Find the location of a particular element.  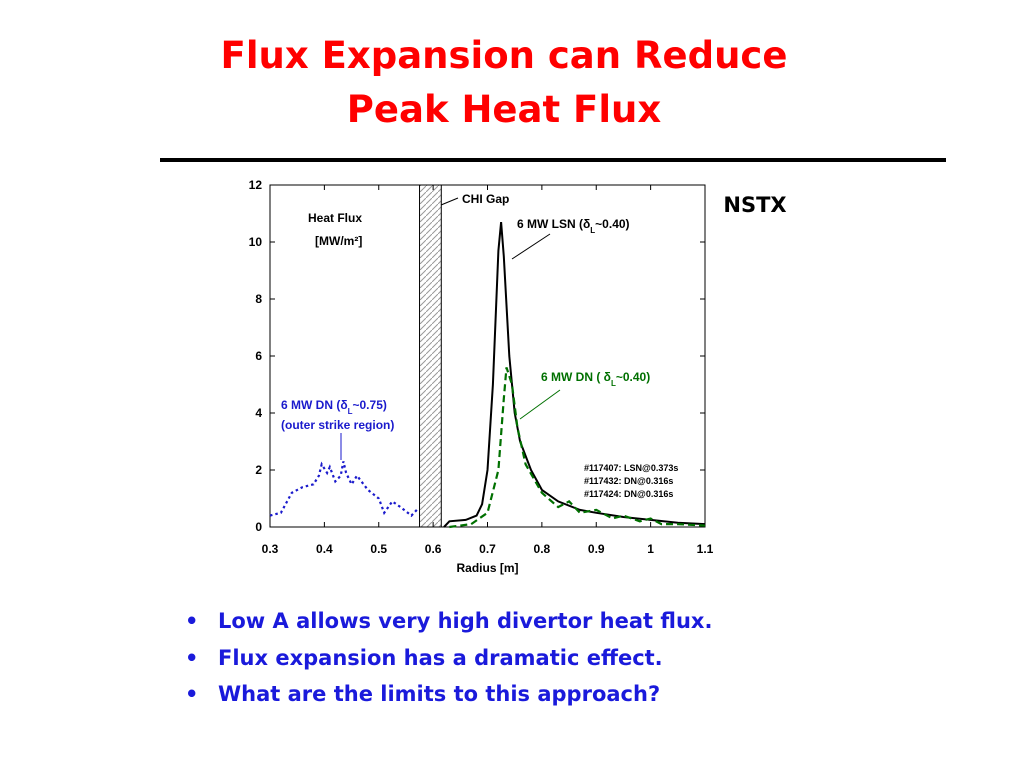

x-tick-label: 1 is located at coordinates (650, 549).